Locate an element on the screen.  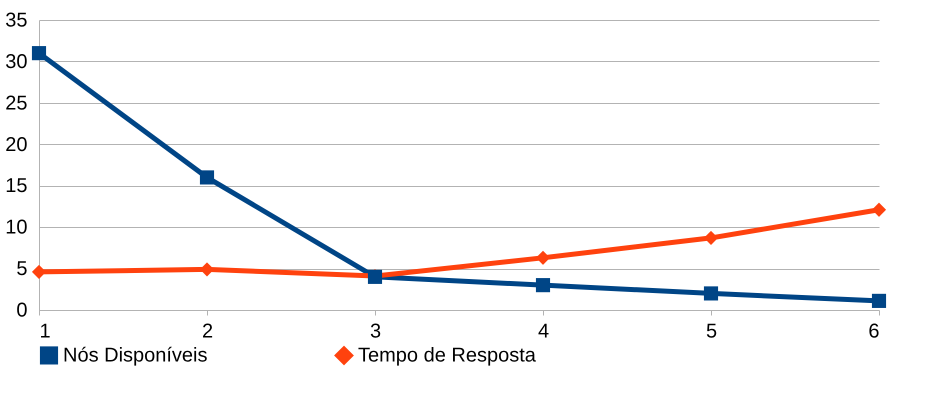
x-tick-label: 1 is located at coordinates (45, 331).